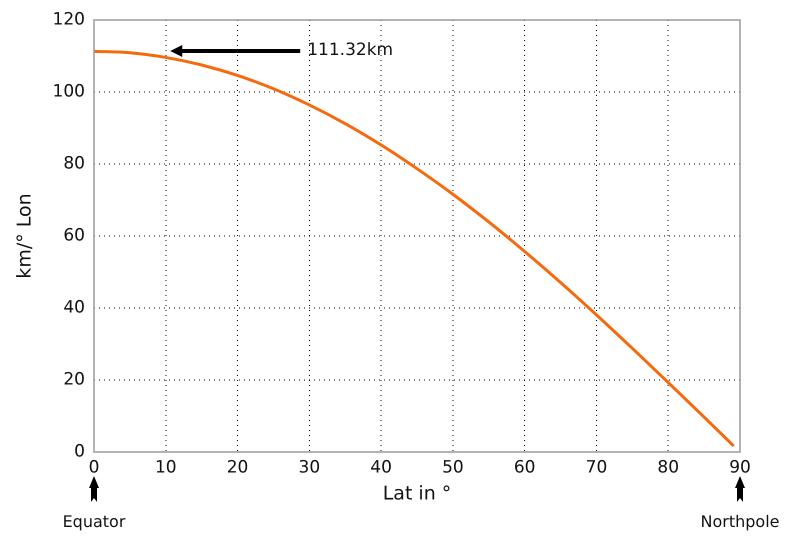 The image size is (800, 547). What do you see at coordinates (24, 236) in the screenshot?
I see `y-axis-title: km/° Lon` at bounding box center [24, 236].